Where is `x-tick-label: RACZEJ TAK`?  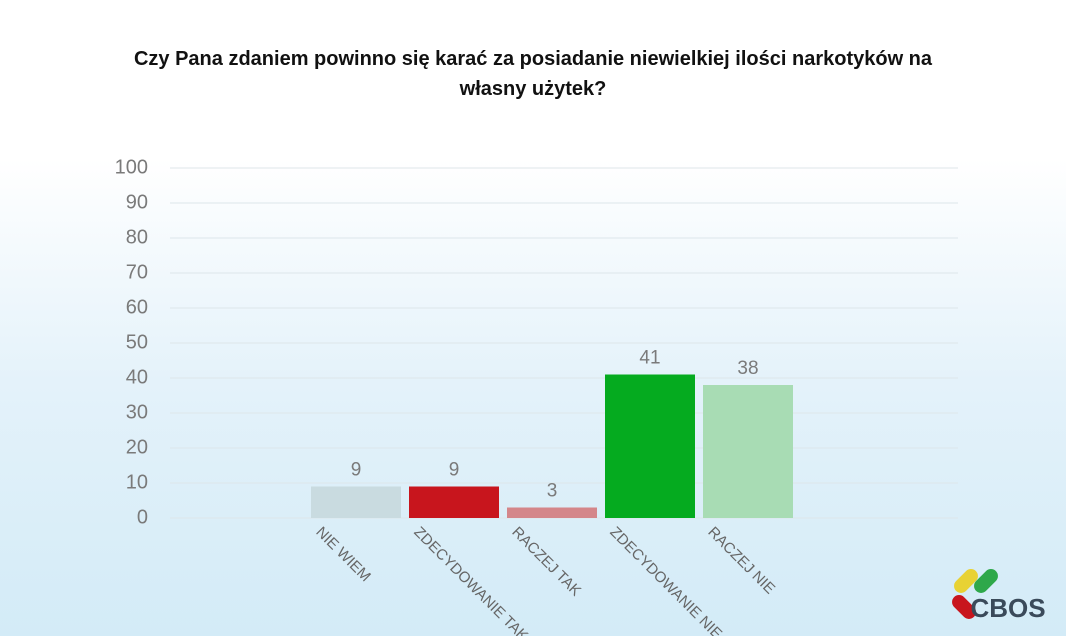
x-tick-label: RACZEJ TAK is located at coordinates (546, 562).